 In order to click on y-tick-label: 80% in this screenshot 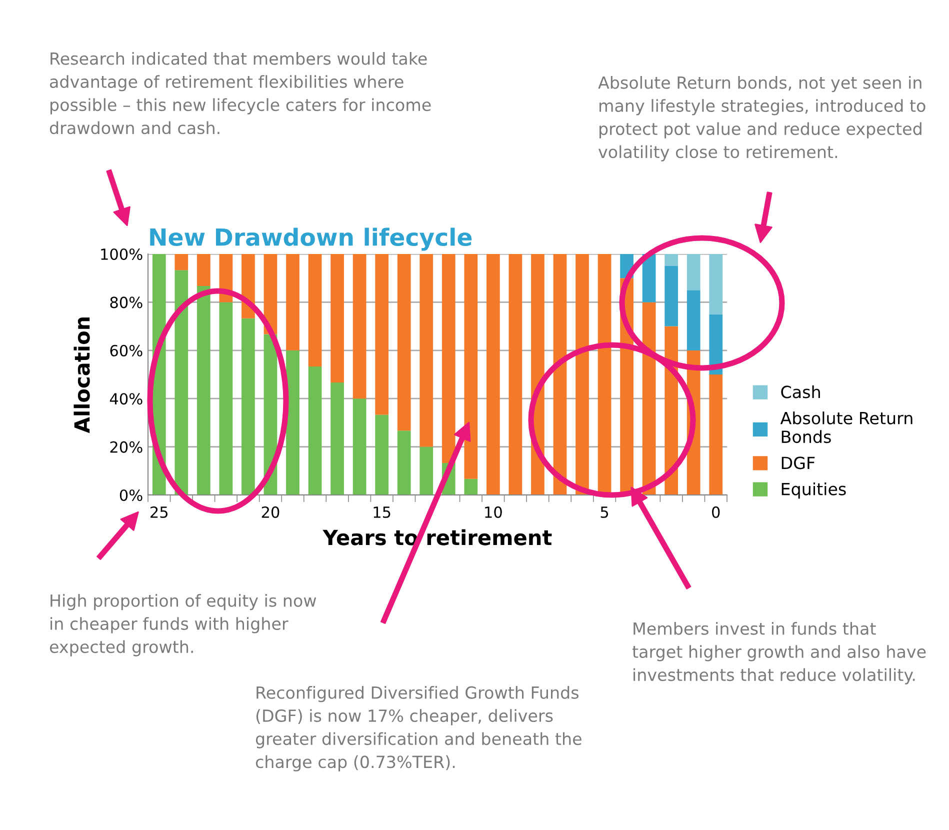, I will do `click(126, 302)`.